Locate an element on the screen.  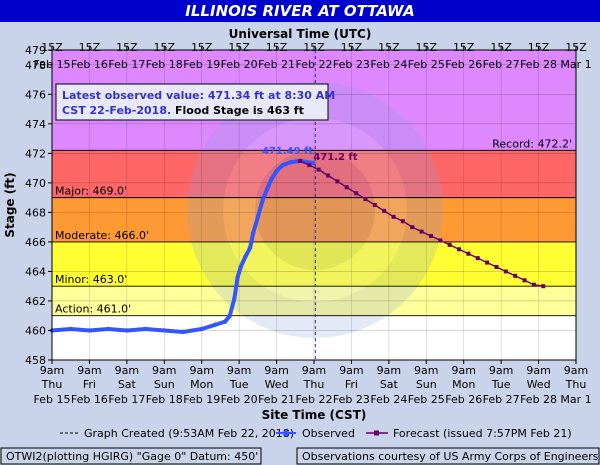
bottom-axis-title: Site Time (CST) is located at coordinates (314, 415).